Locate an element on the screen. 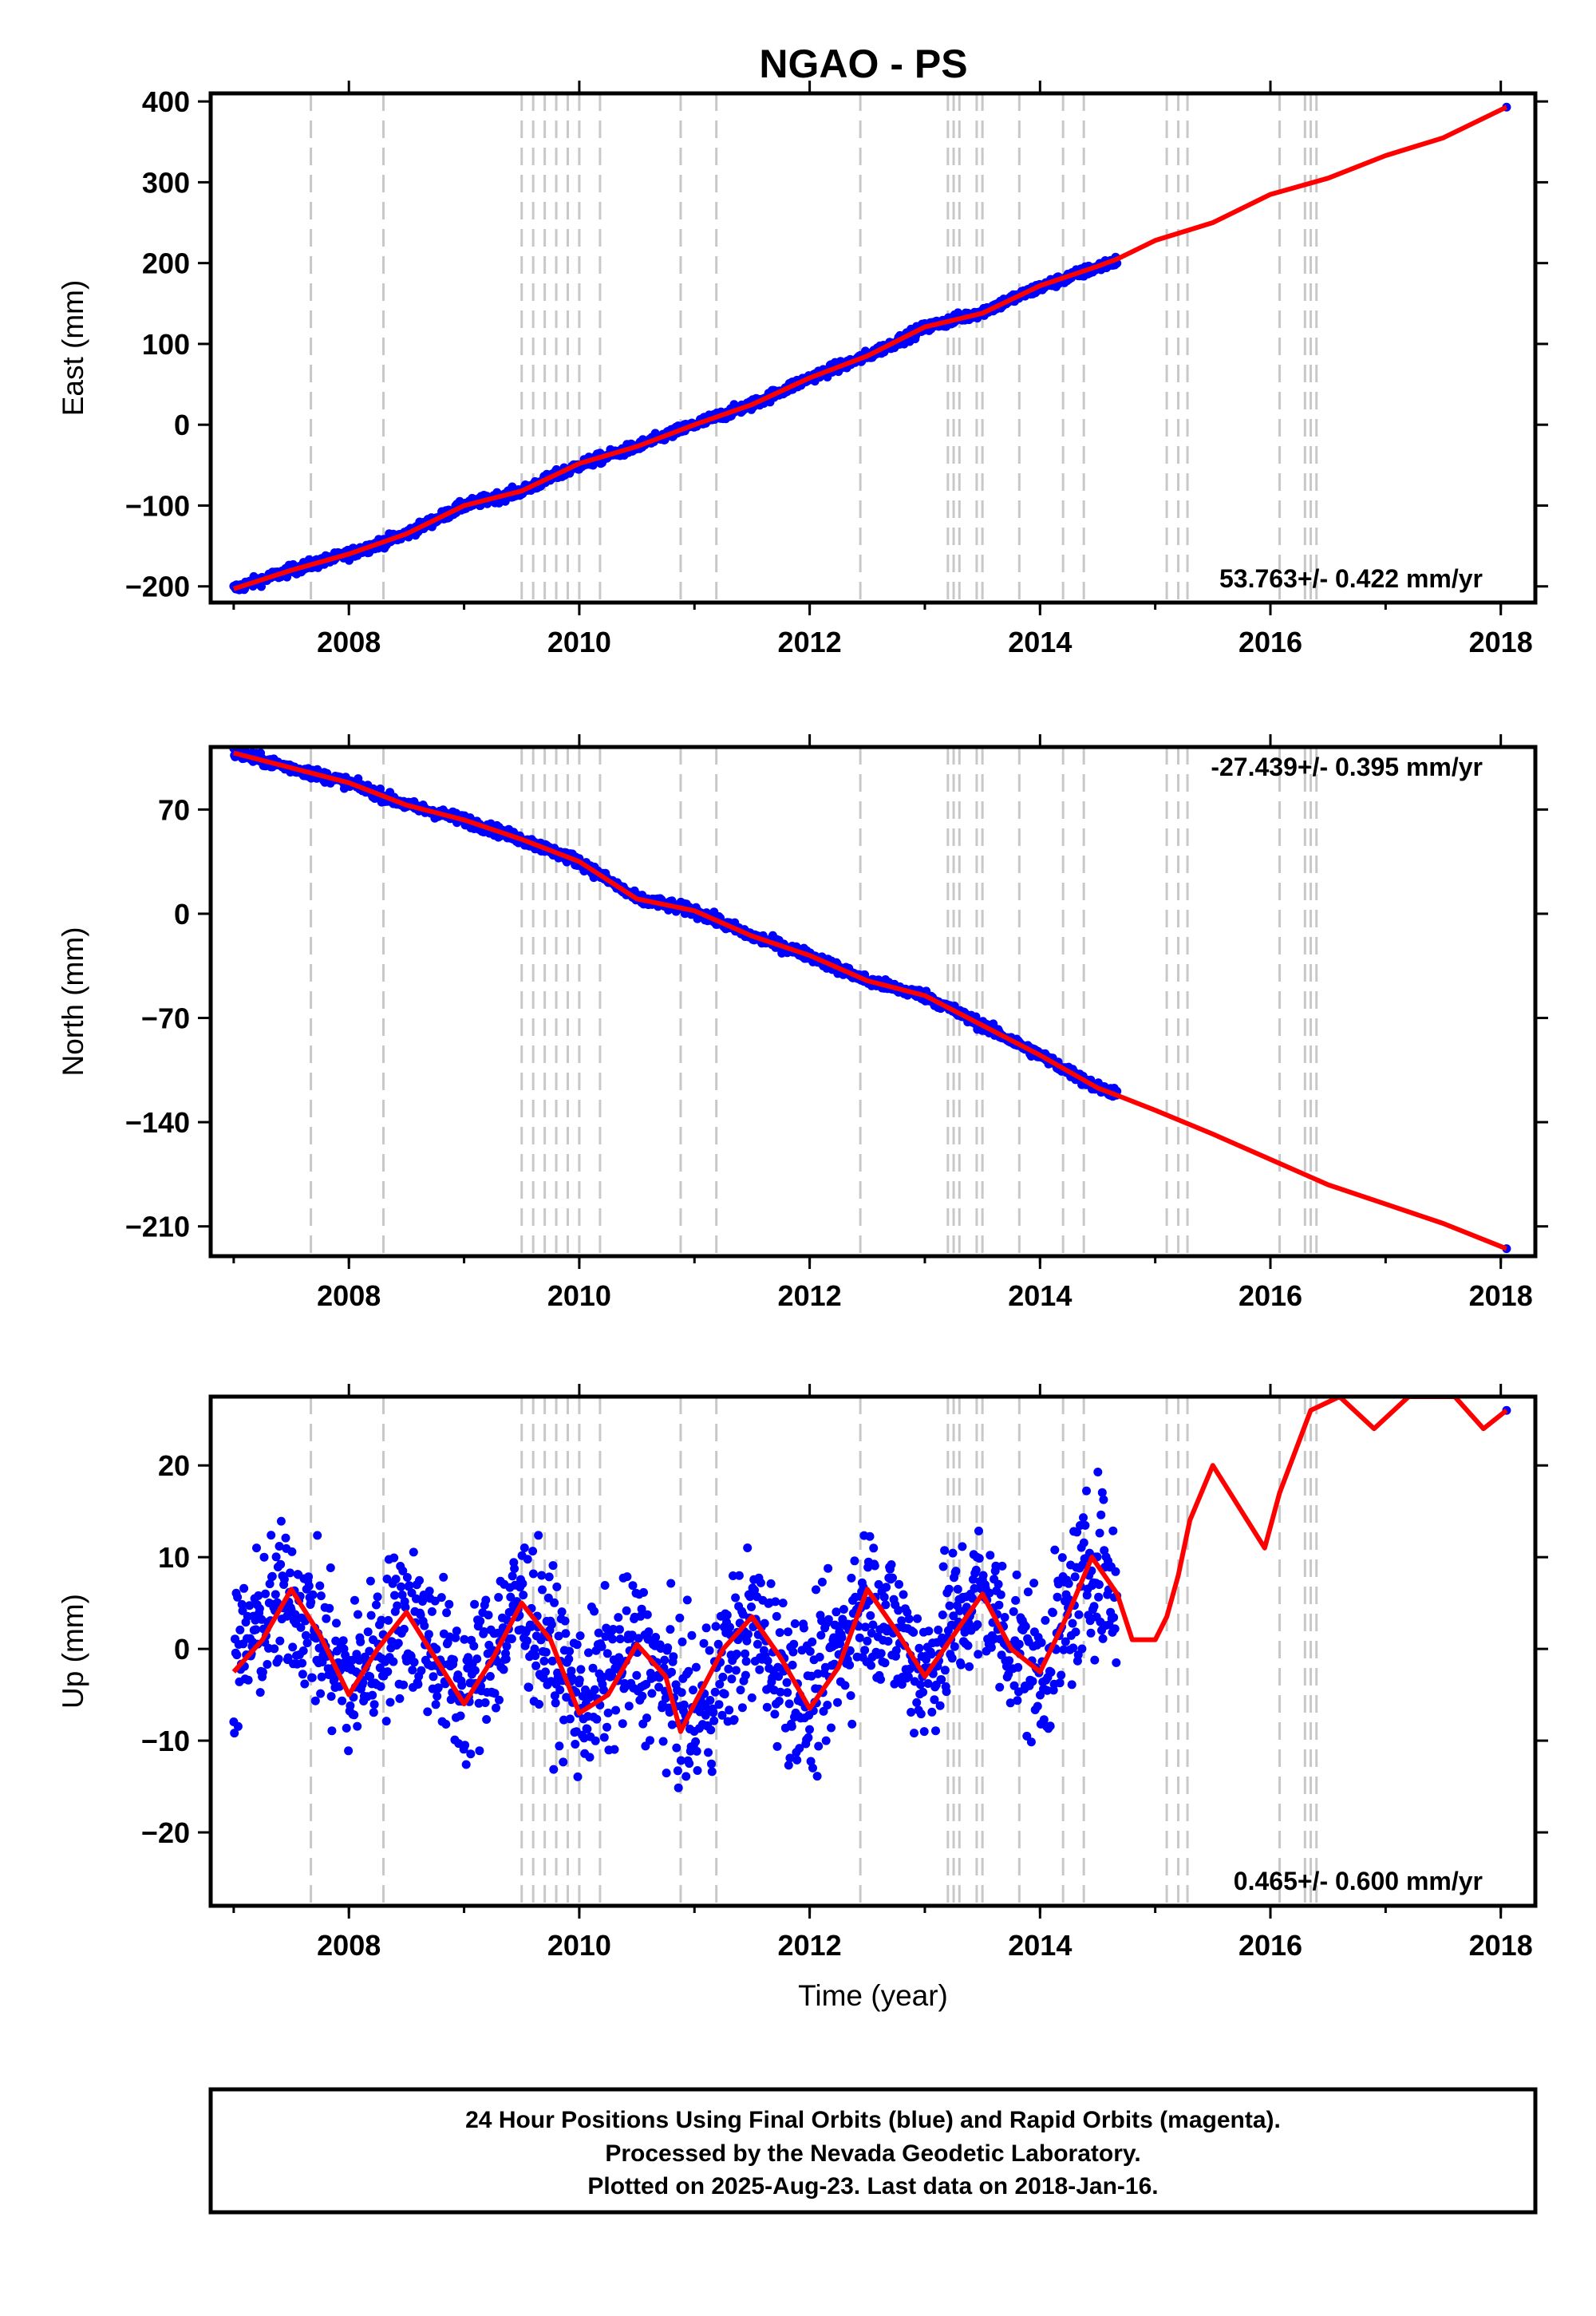  x-tick-label: 2016 is located at coordinates (1270, 642).